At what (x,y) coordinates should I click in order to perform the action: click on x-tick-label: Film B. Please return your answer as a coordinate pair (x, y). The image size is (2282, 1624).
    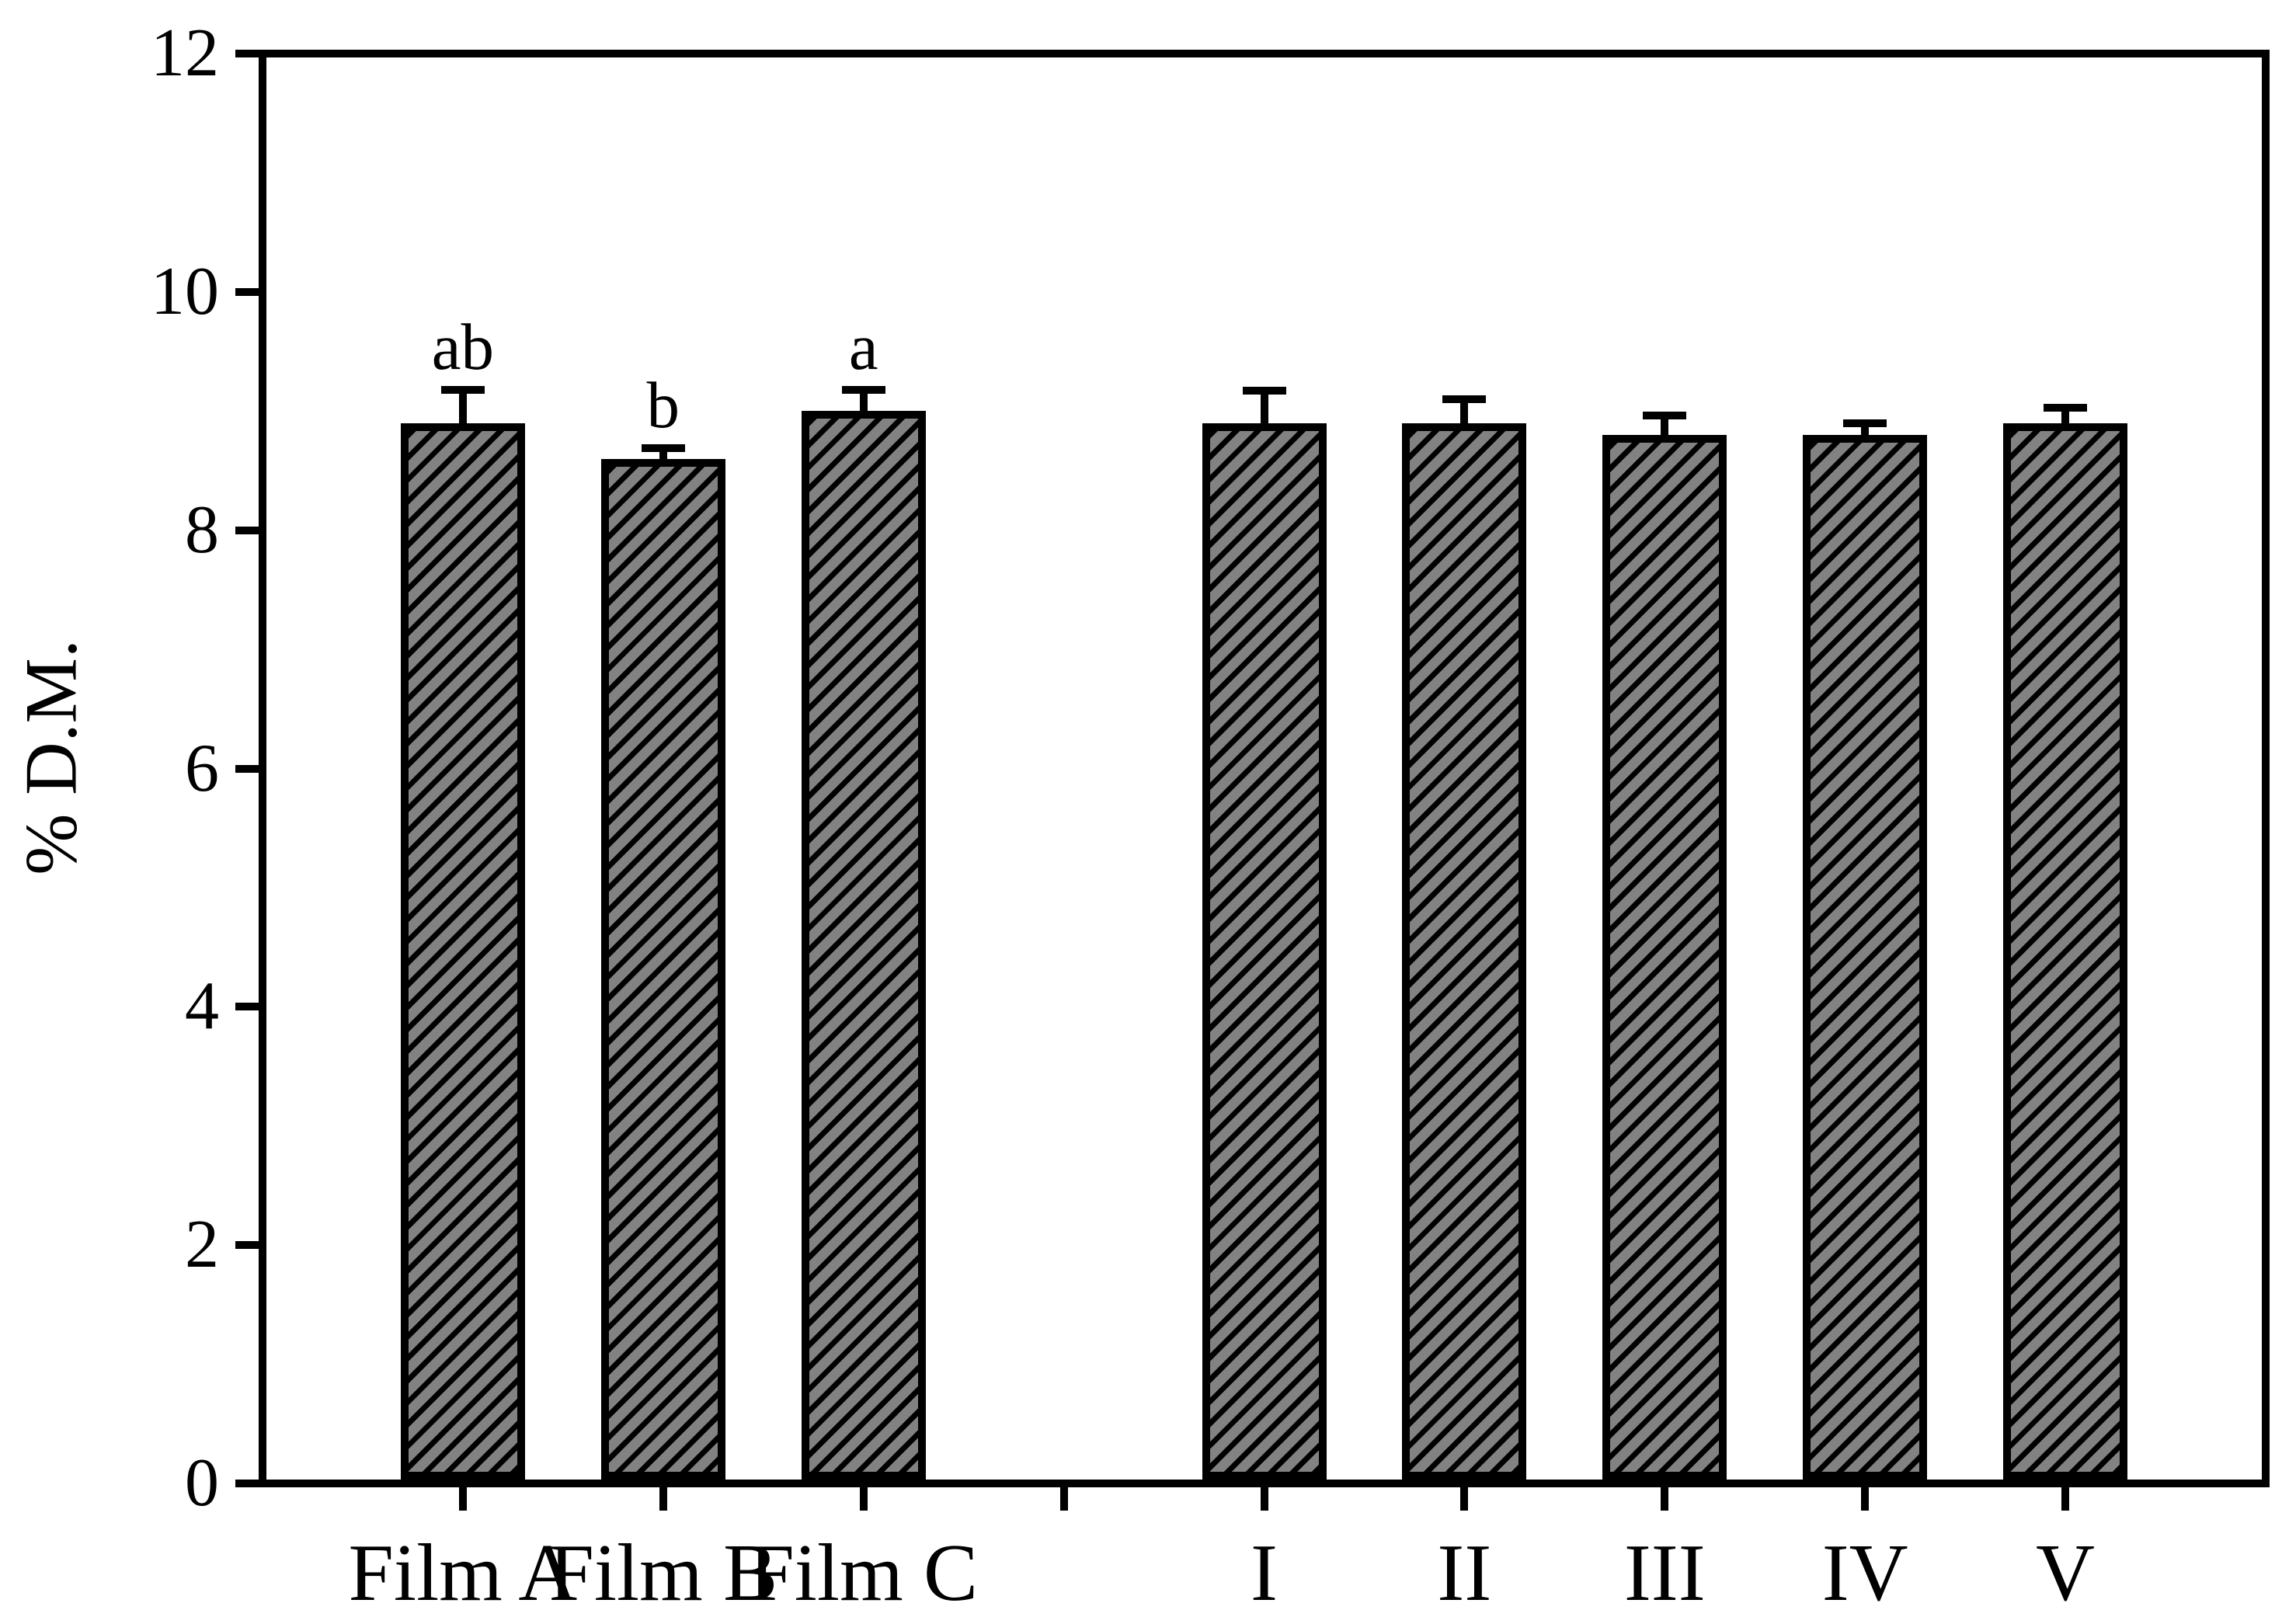
    Looking at the image, I should click on (663, 1572).